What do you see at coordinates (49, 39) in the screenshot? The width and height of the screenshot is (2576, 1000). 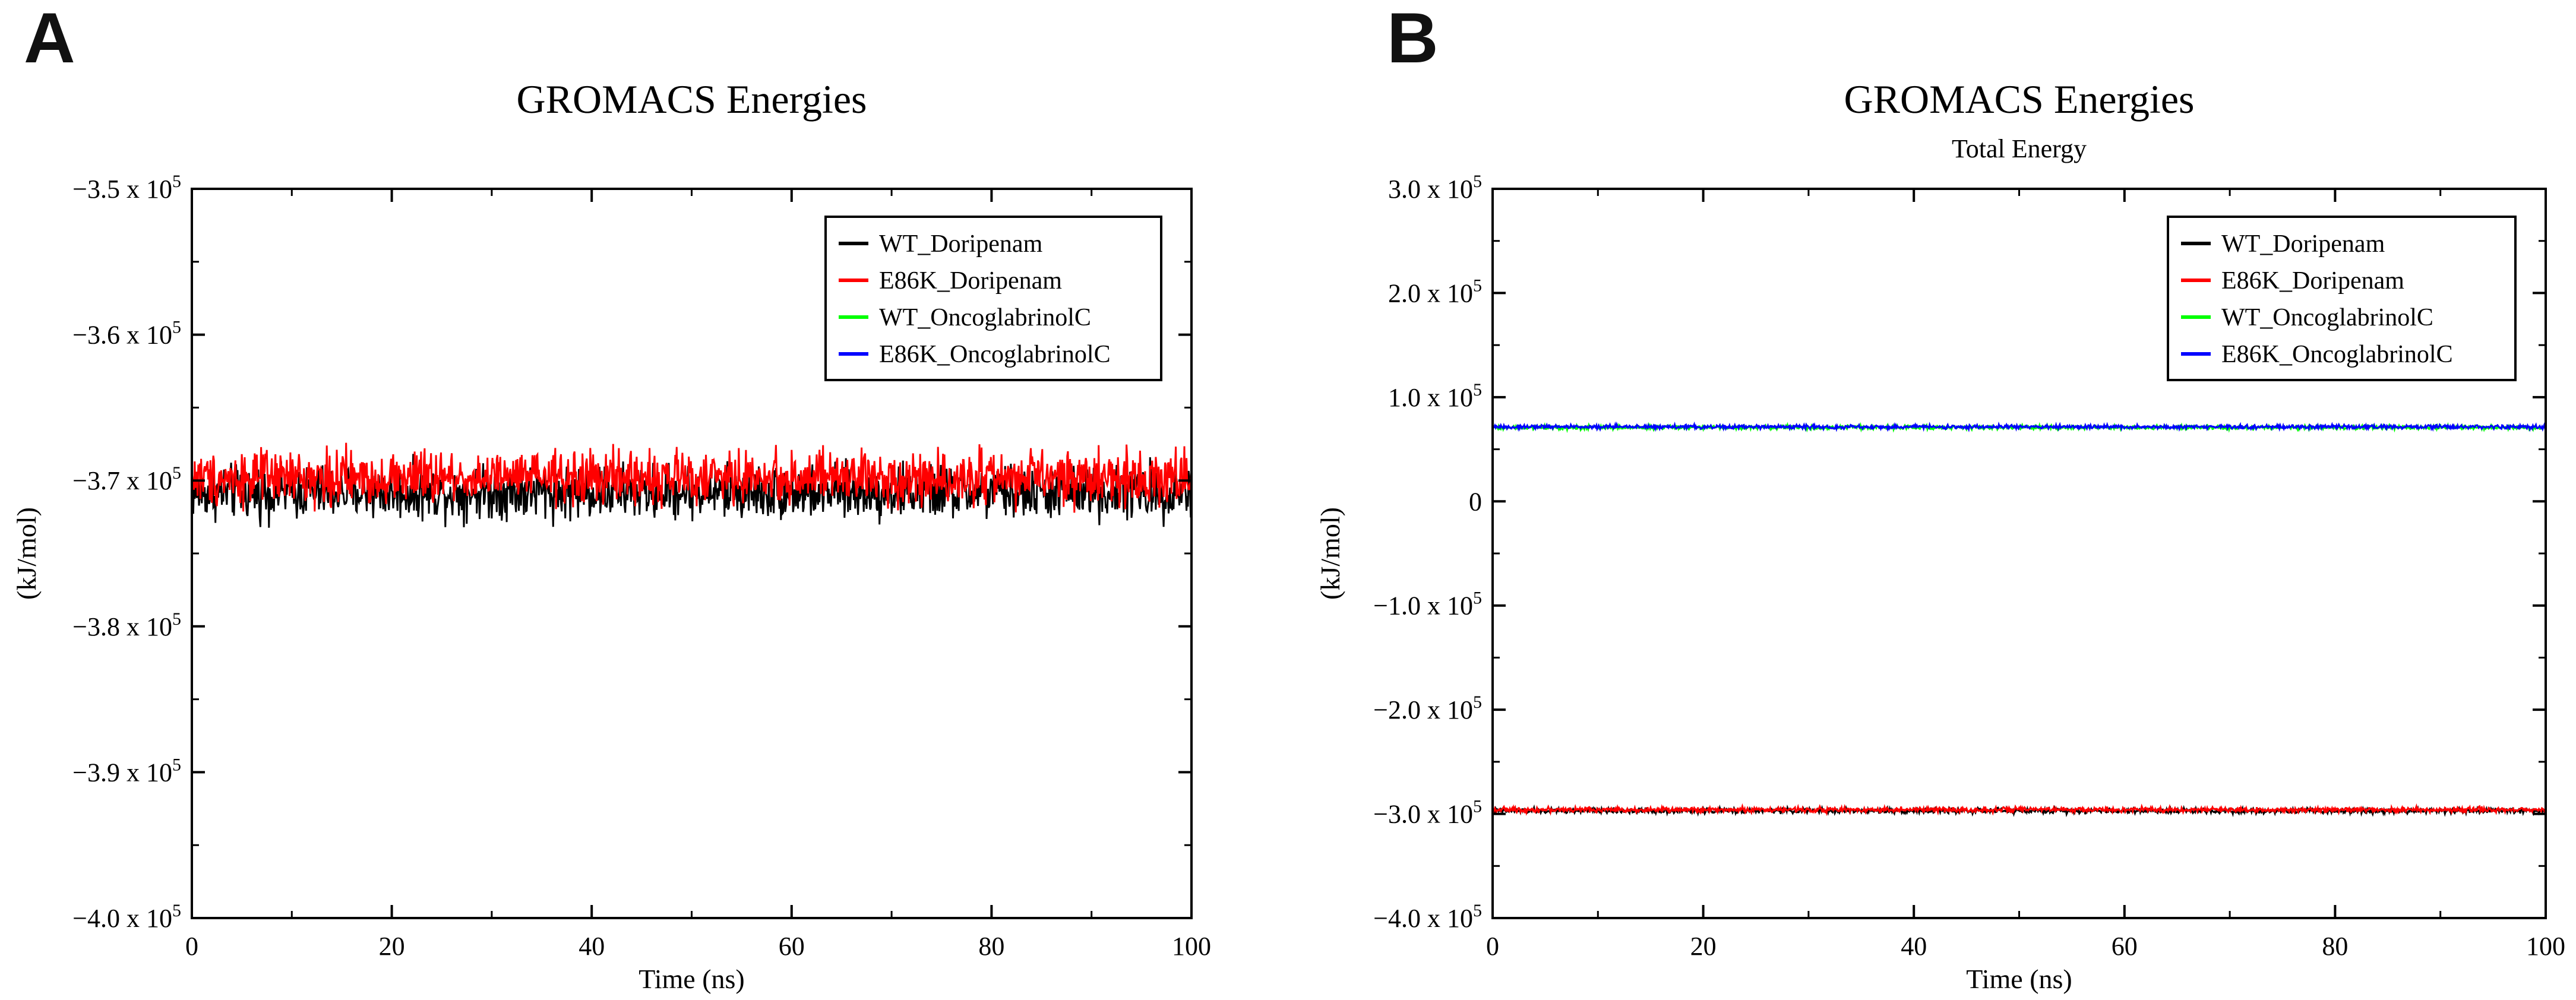 I see `panel-letter: A` at bounding box center [49, 39].